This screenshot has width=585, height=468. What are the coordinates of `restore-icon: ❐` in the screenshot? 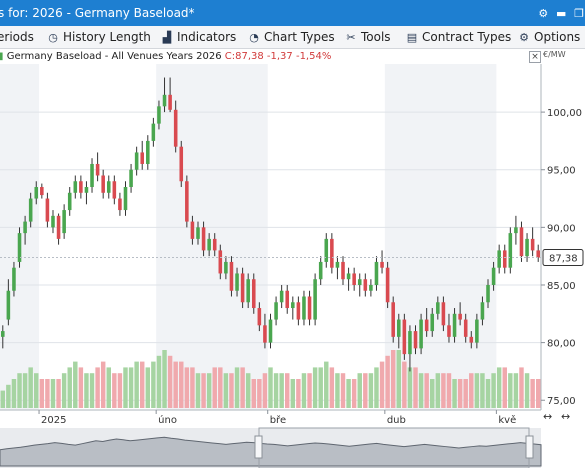 It's located at (579, 13).